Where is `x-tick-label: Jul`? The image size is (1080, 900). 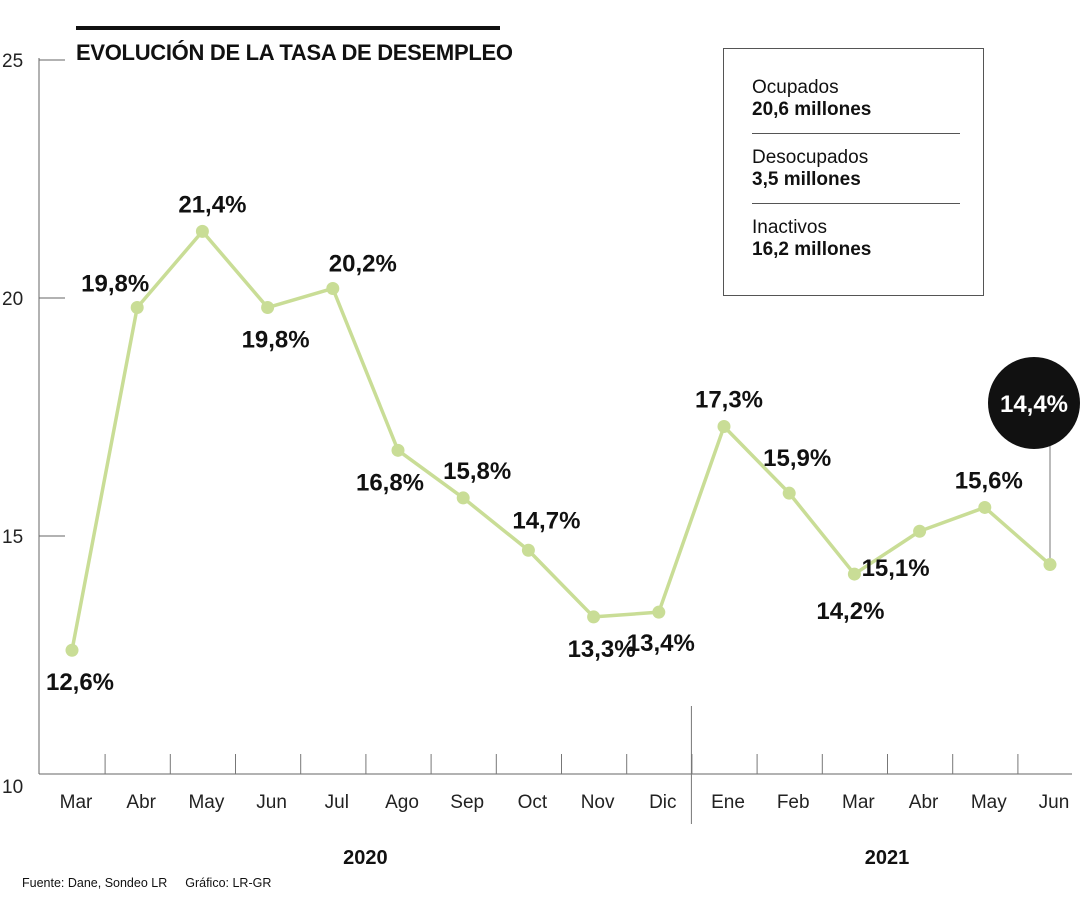
x-tick-label: Jul is located at coordinates (337, 802).